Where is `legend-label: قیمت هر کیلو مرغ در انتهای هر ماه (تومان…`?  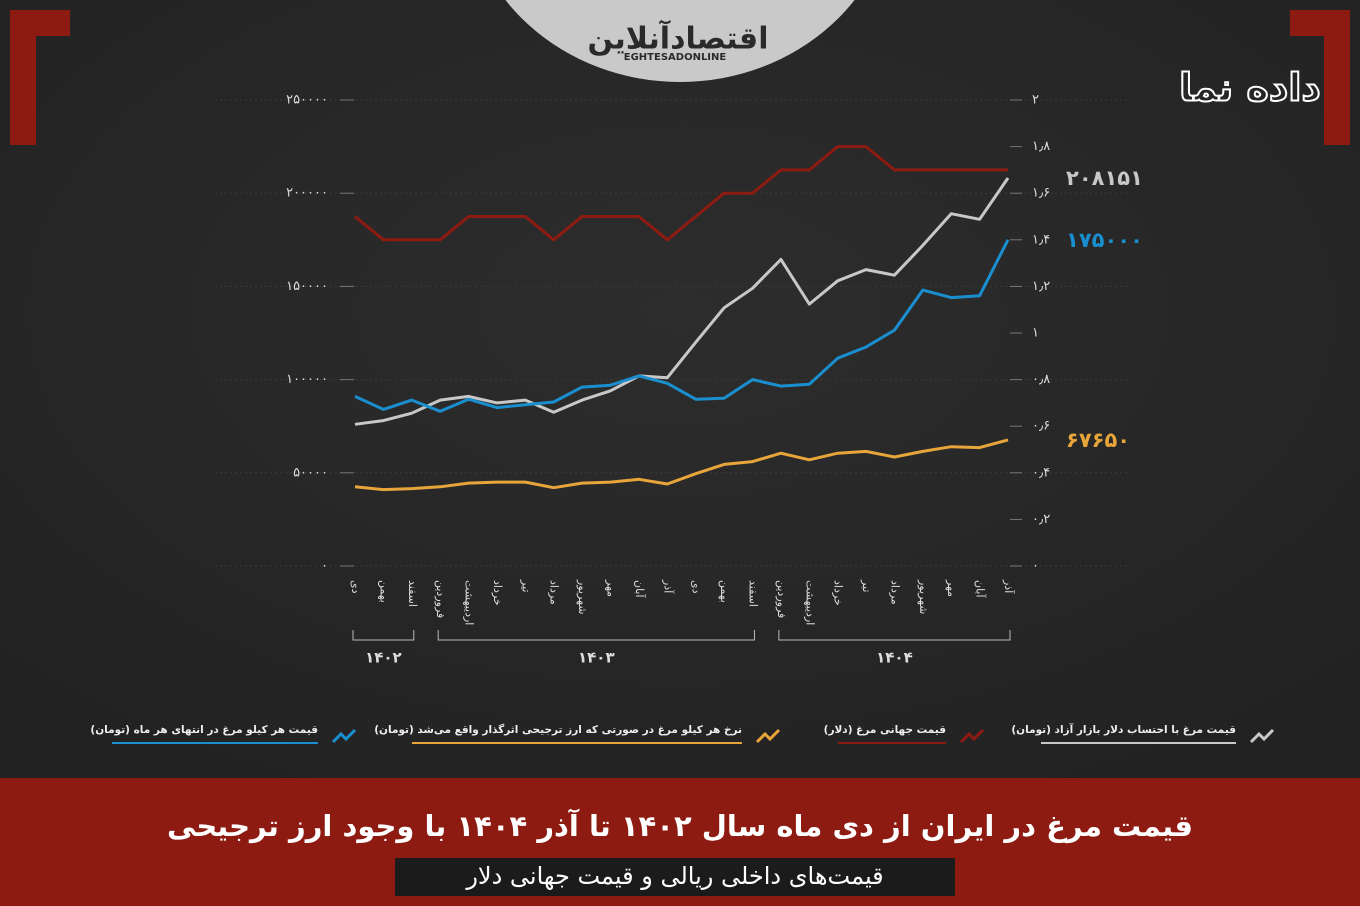
legend-label: قیمت هر کیلو مرغ در انتهای هر ماه (تومان… is located at coordinates (204, 730).